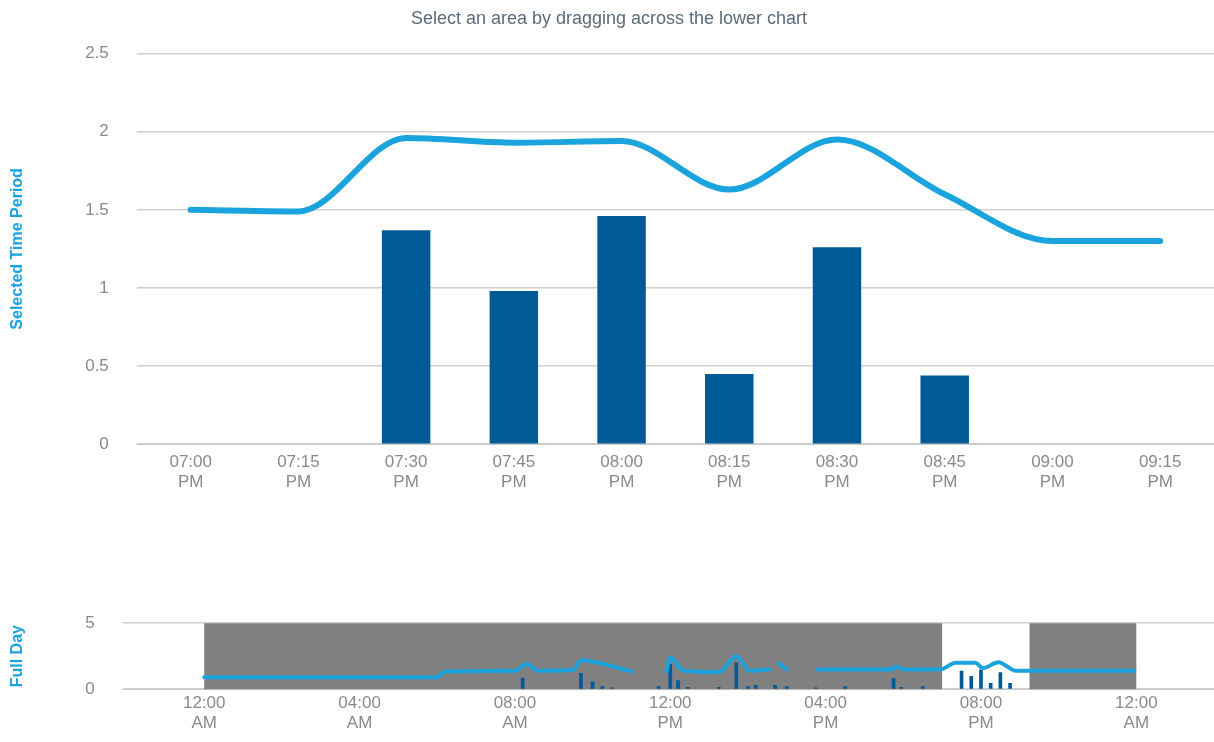  Describe the element at coordinates (90, 622) in the screenshot. I see `y-tick-label: 5` at that location.